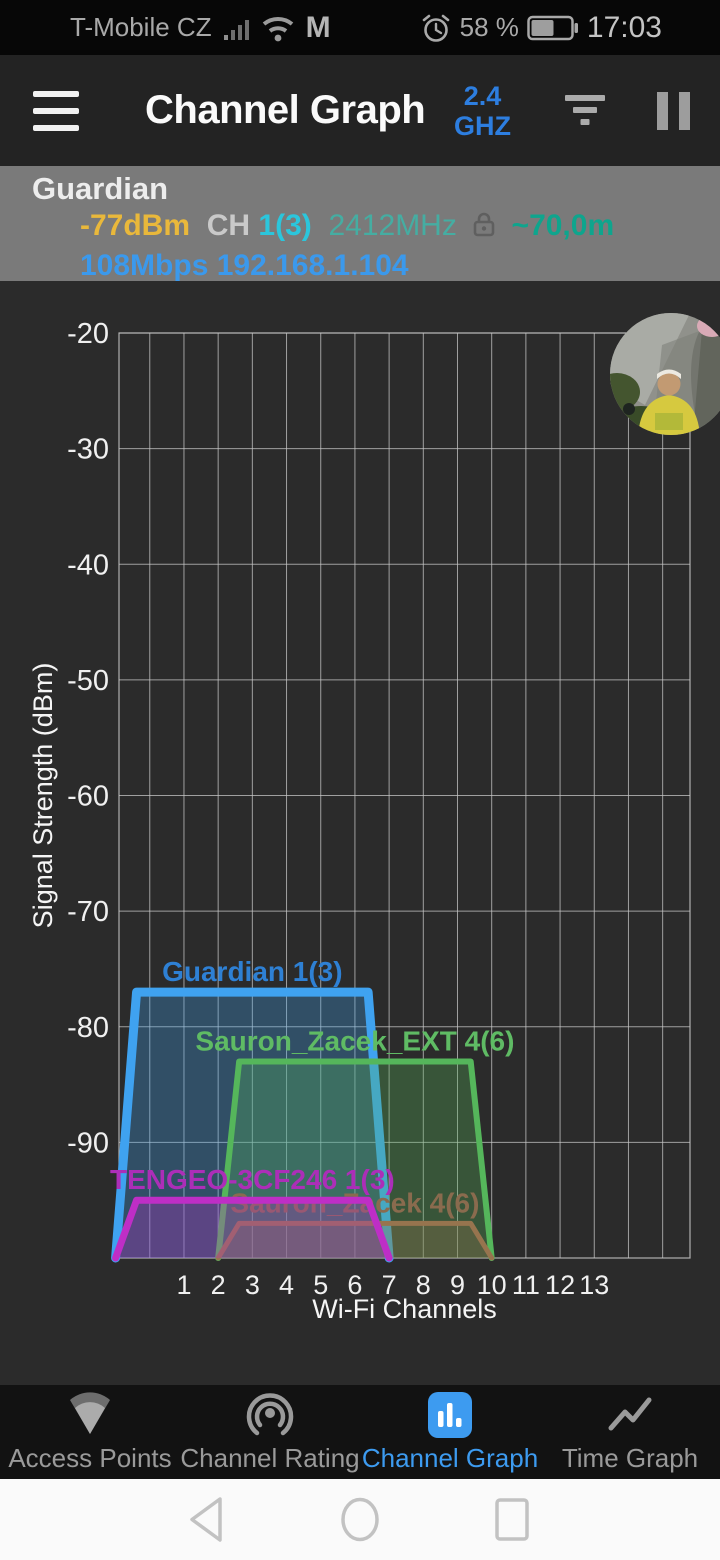 The width and height of the screenshot is (720, 1560). What do you see at coordinates (585, 111) in the screenshot?
I see `filter-icon` at bounding box center [585, 111].